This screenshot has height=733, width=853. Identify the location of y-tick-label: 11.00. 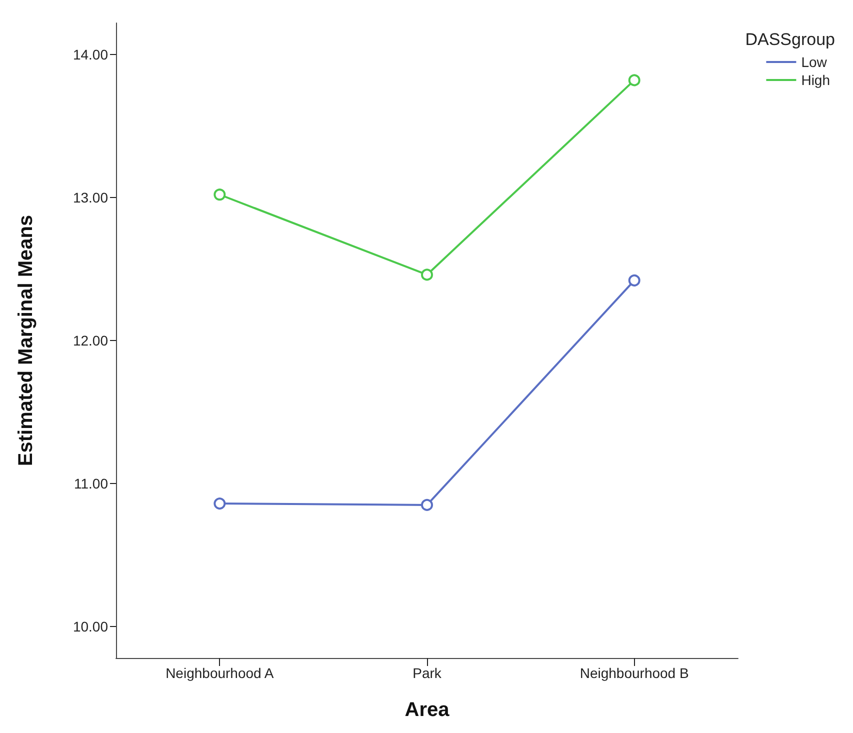
(91, 484).